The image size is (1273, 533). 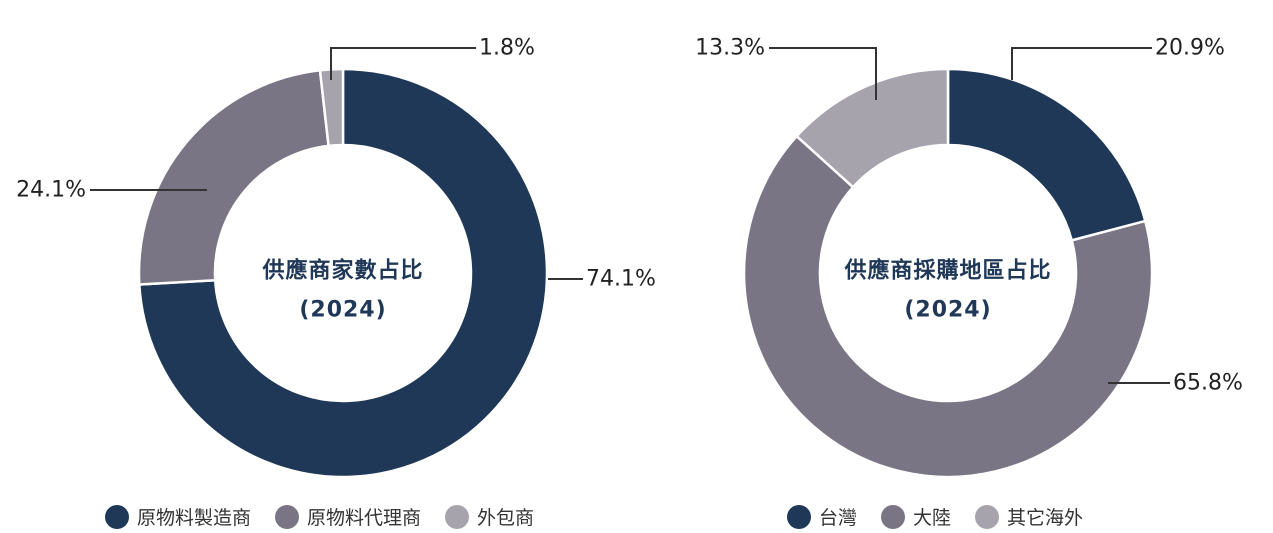 I want to click on chart-center-title: 供應商採購地區占比, so click(x=947, y=271).